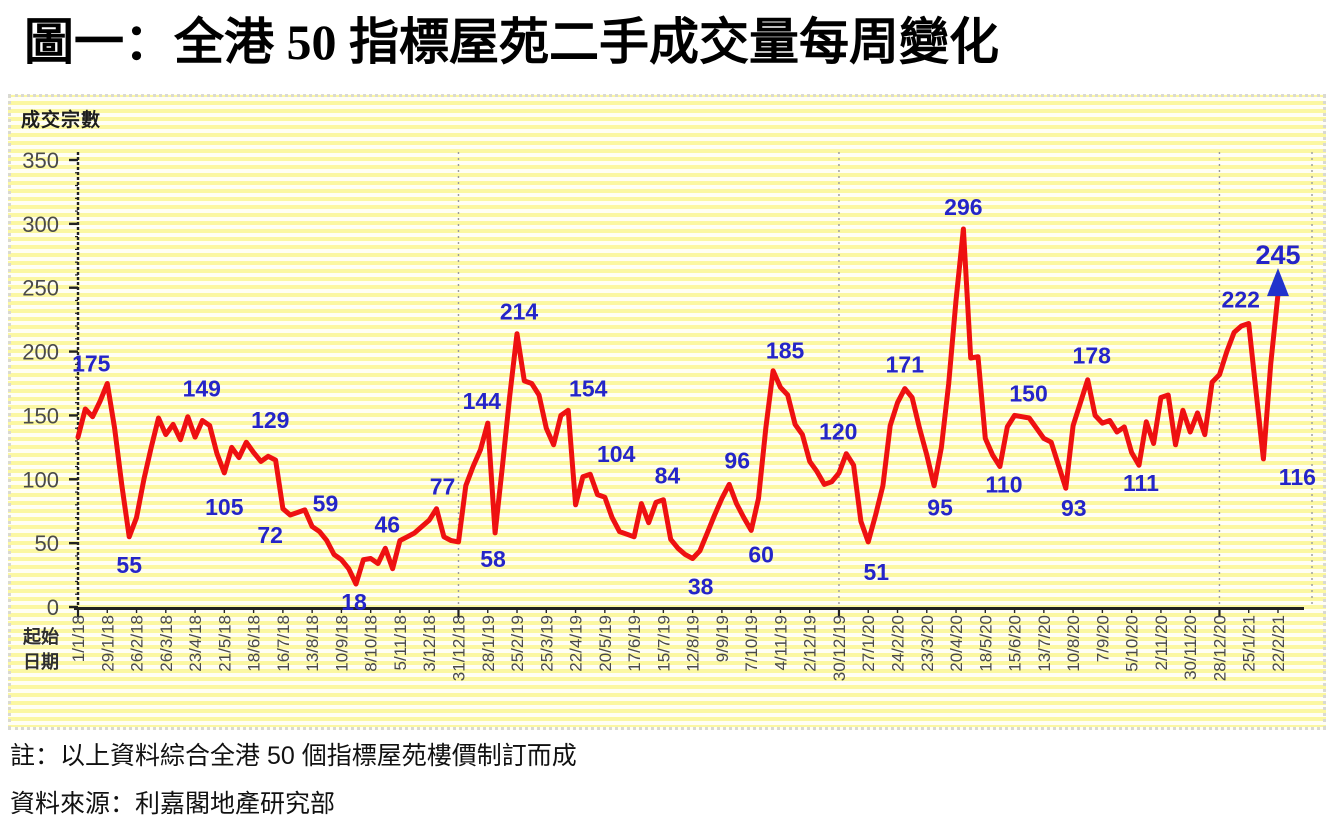 The height and width of the screenshot is (832, 1334). Describe the element at coordinates (326, 504) in the screenshot. I see `data-point-label: 59` at that location.